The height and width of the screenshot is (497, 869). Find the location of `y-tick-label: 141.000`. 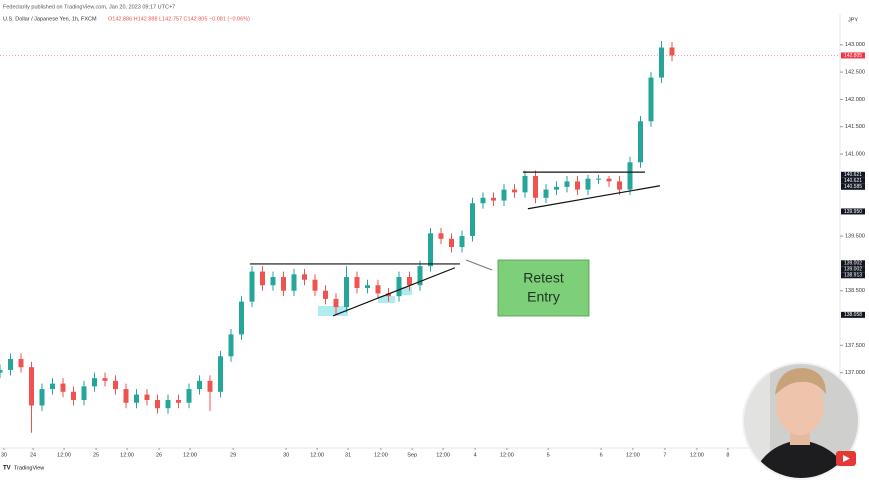

y-tick-label: 141.000 is located at coordinates (855, 155).